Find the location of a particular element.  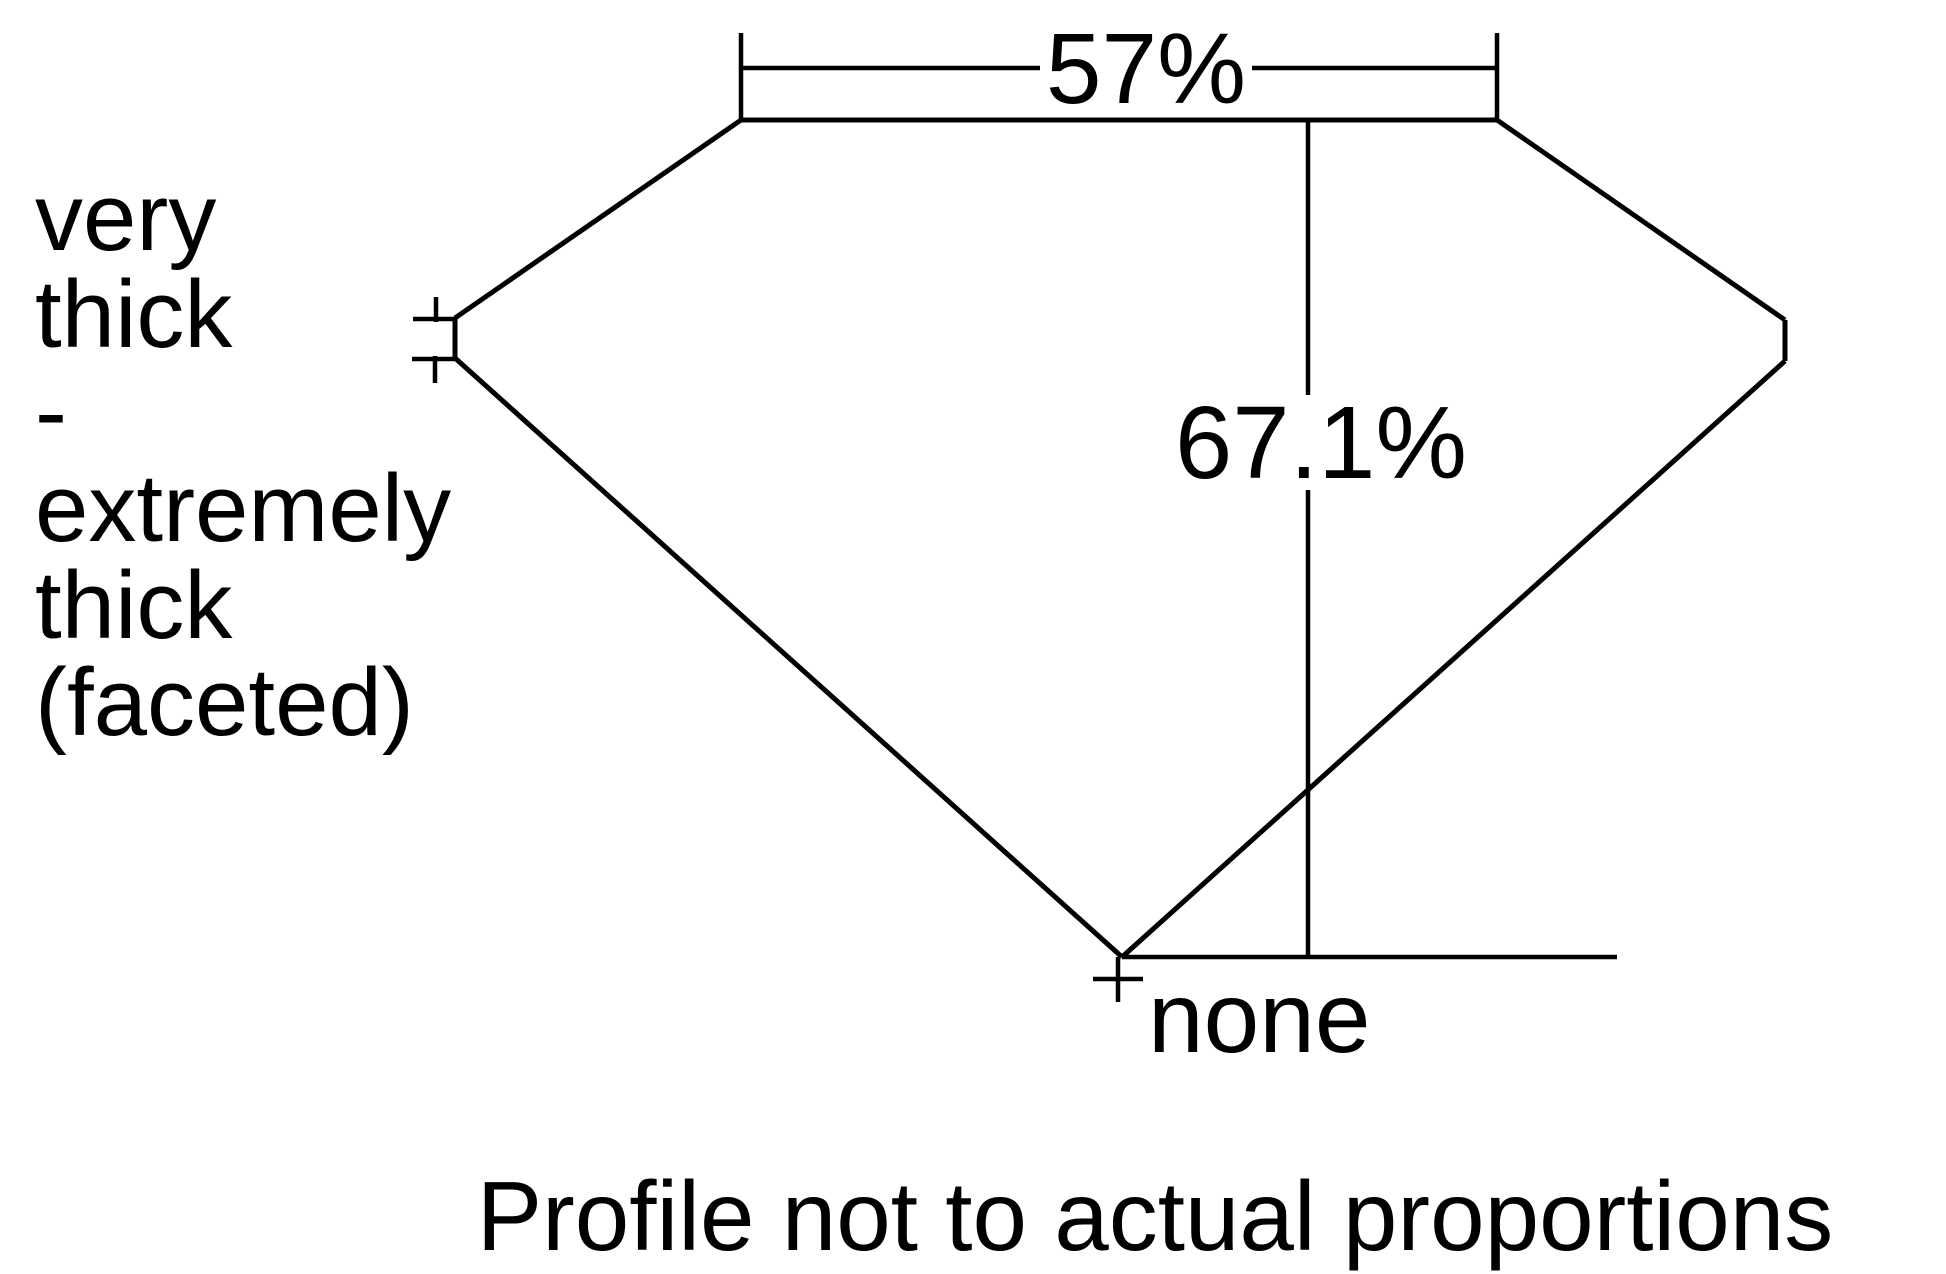

girdle-label-line-1: very is located at coordinates (125, 217).